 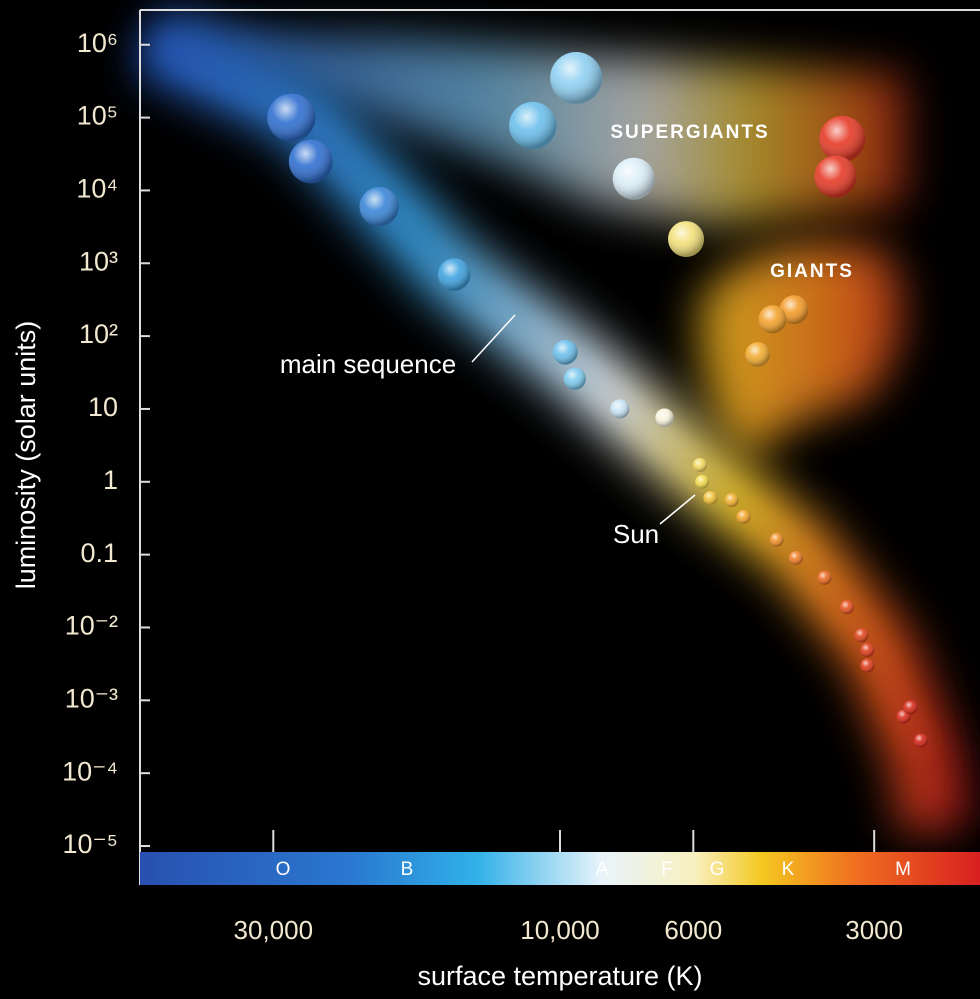 I want to click on spectral-class: G, so click(x=717, y=869).